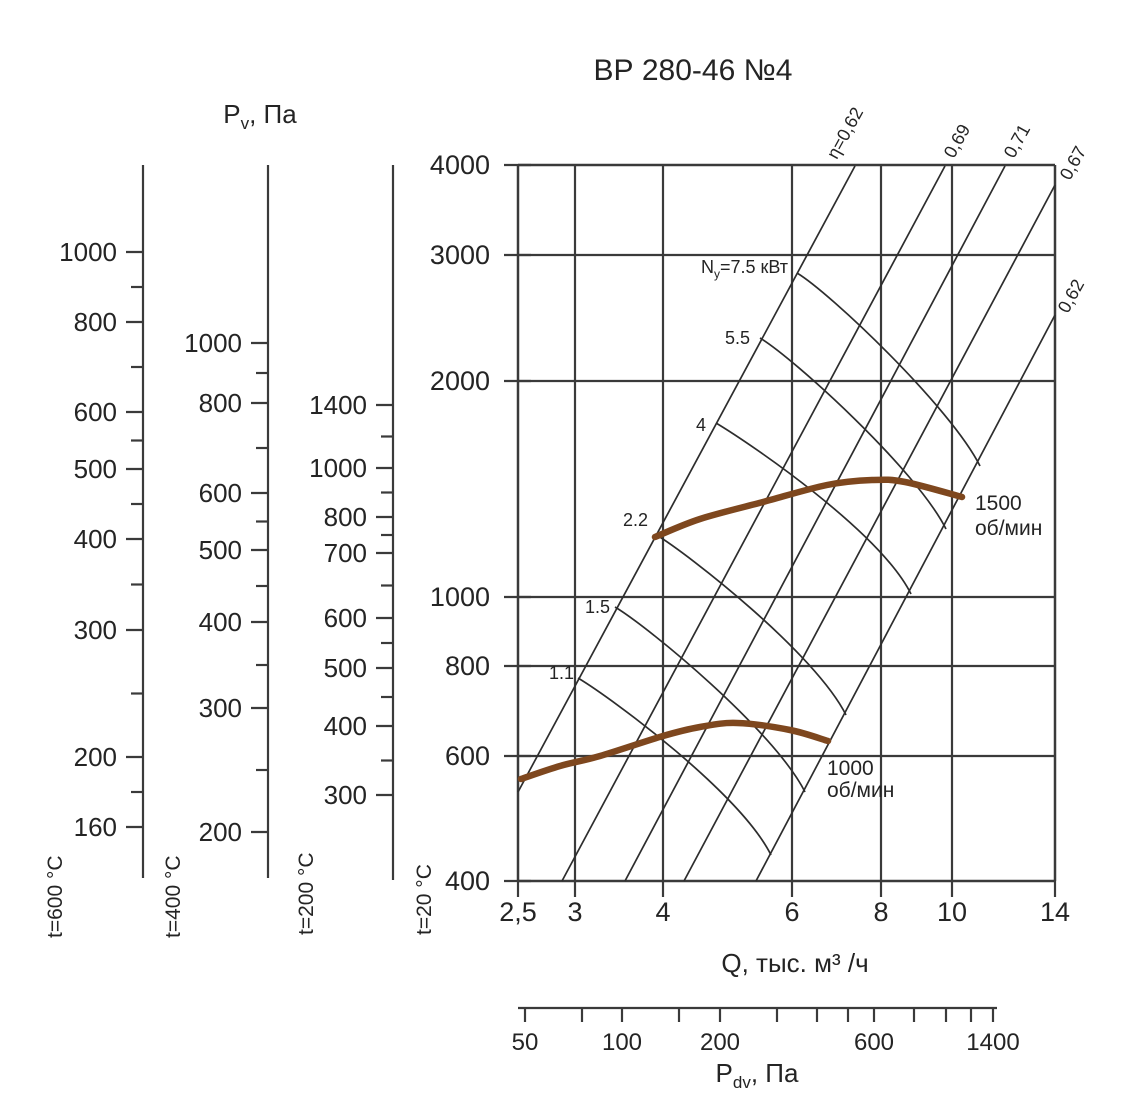  Describe the element at coordinates (1071, 296) in the screenshot. I see `efficiency-line-label: 0,62` at that location.